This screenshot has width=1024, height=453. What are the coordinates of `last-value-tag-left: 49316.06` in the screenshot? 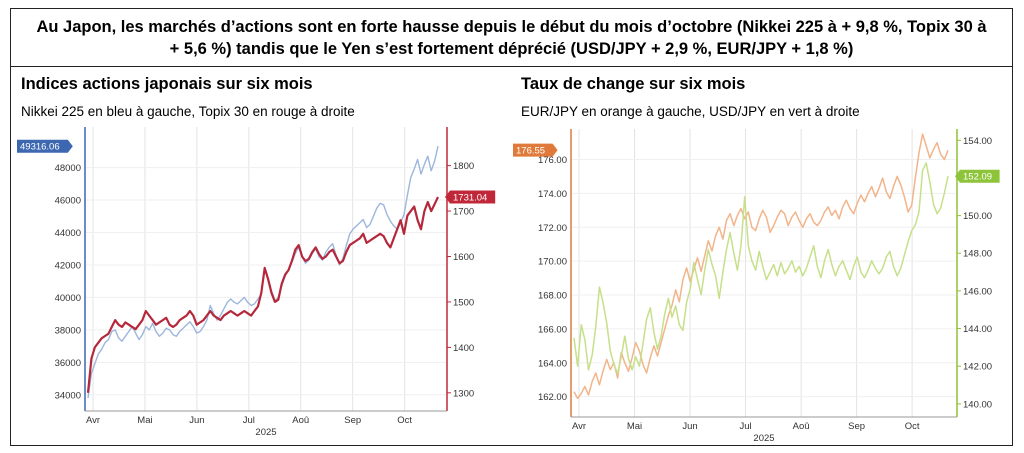 It's located at (45, 146).